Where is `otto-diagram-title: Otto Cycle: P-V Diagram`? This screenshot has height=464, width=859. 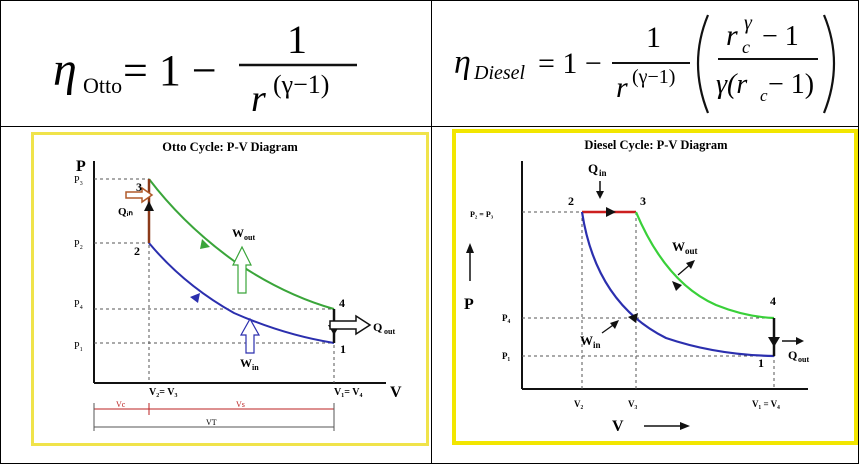 otto-diagram-title: Otto Cycle: P-V Diagram is located at coordinates (230, 147).